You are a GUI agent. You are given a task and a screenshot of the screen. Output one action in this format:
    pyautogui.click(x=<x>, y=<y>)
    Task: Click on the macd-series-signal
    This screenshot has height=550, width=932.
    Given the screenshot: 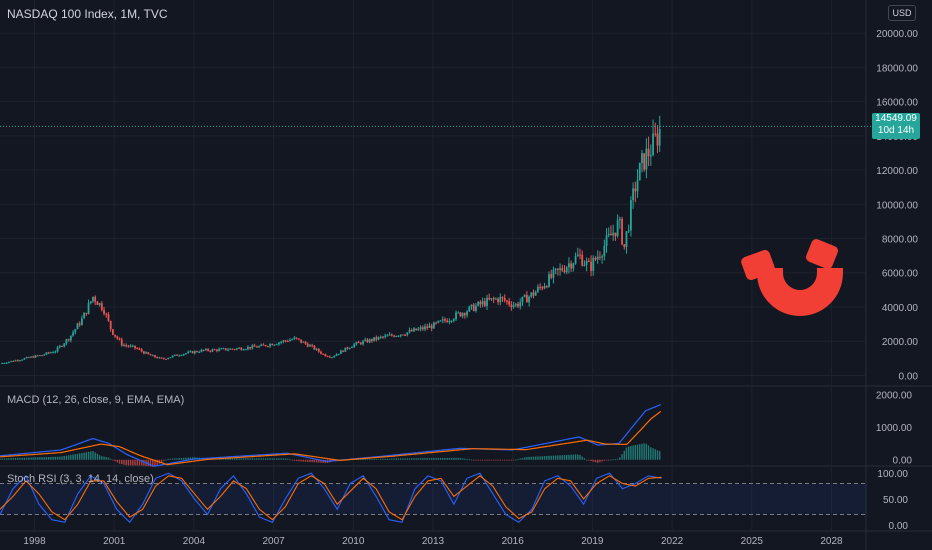 What is the action you would take?
    pyautogui.click(x=331, y=438)
    